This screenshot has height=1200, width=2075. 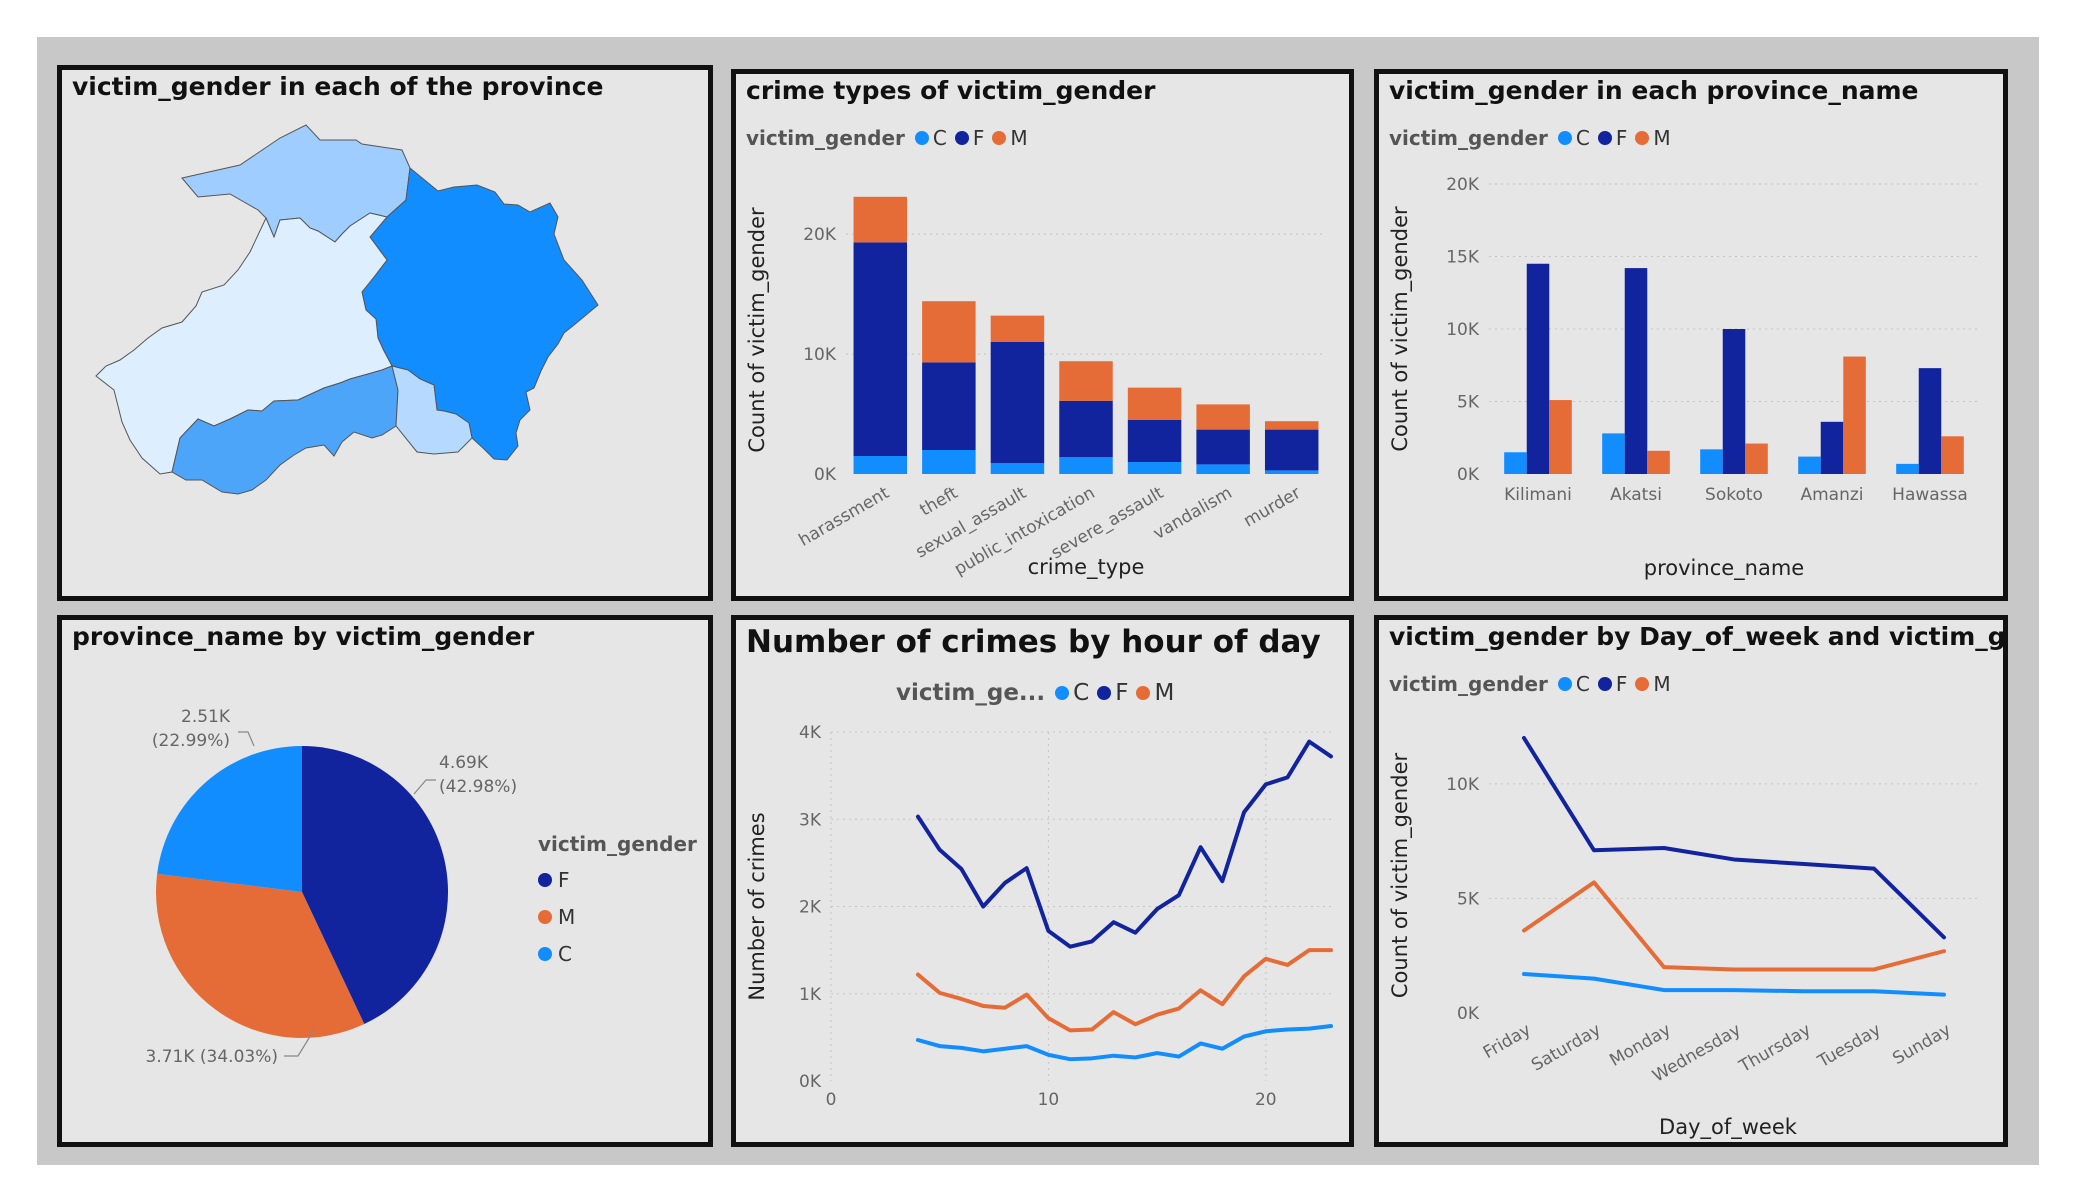 I want to click on bar-kilimani-m, so click(x=1560, y=437).